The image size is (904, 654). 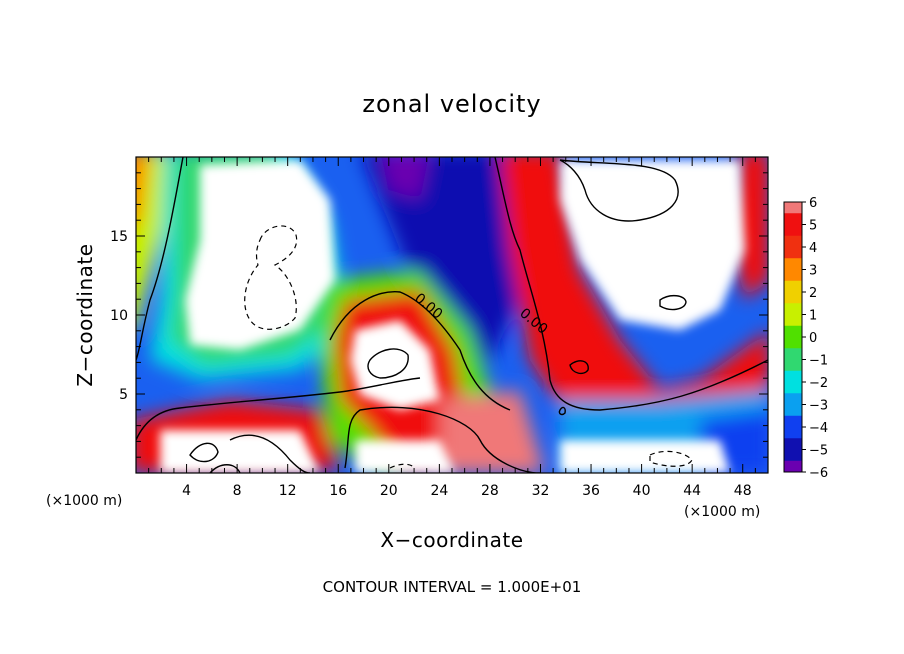 What do you see at coordinates (123, 395) in the screenshot?
I see `y-tick-label: 5` at bounding box center [123, 395].